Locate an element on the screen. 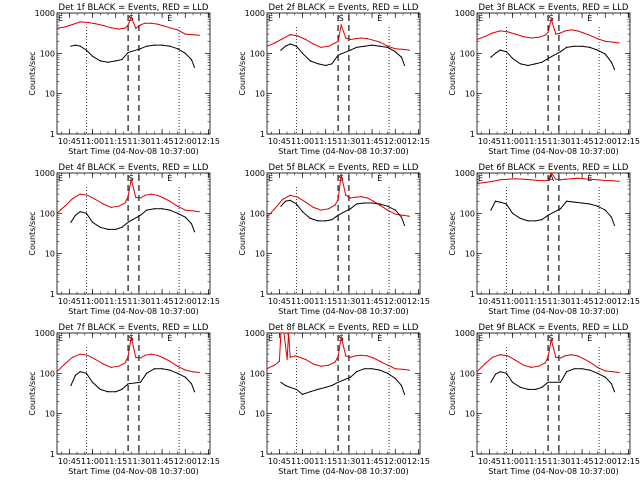 The width and height of the screenshot is (640, 480). x-tick-label: 11:30 is located at coordinates (138, 461).